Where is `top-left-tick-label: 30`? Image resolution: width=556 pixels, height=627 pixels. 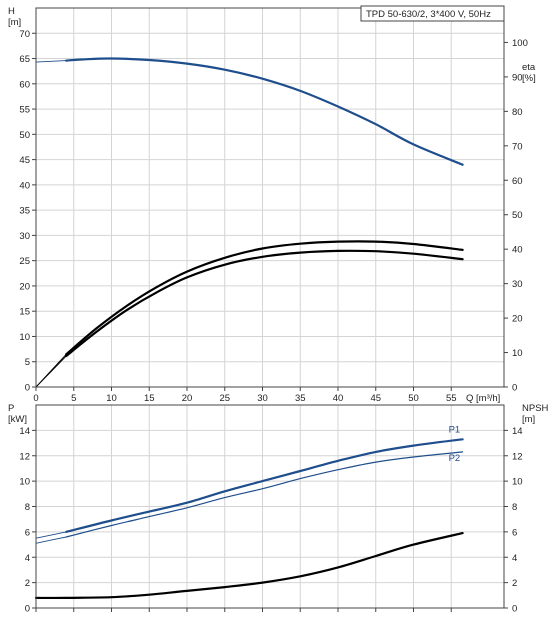 top-left-tick-label: 30 is located at coordinates (24, 236).